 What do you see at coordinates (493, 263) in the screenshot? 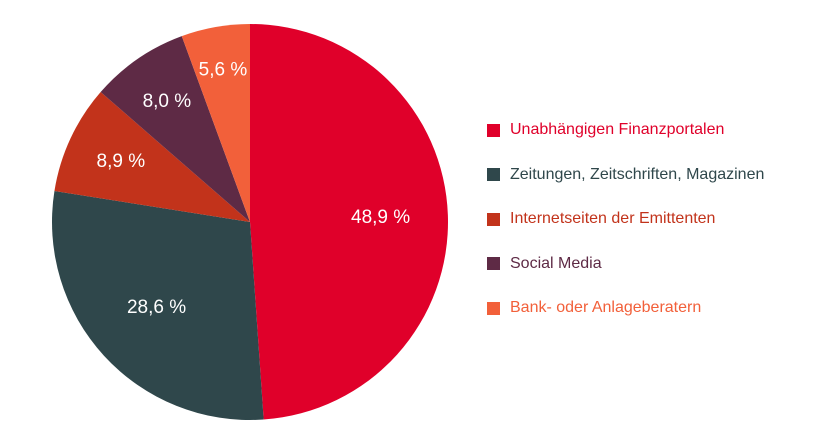
I see `legend-swatch-social-media` at bounding box center [493, 263].